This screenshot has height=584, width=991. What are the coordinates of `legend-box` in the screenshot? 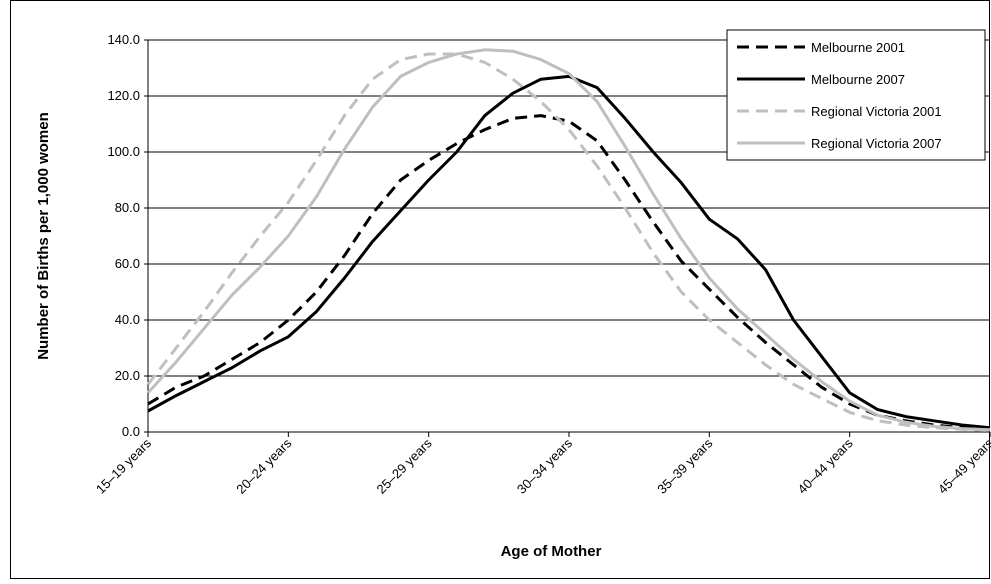 It's located at (856, 95).